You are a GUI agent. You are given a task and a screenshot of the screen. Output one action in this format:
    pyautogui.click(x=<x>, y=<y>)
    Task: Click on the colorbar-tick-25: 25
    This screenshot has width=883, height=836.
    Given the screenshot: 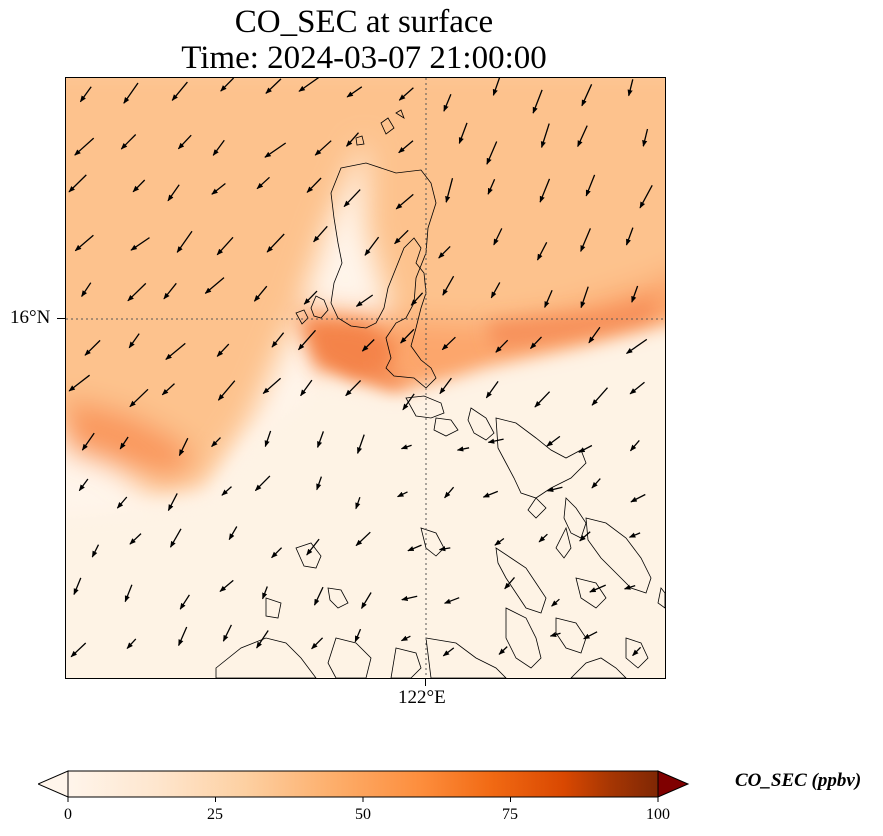 What is the action you would take?
    pyautogui.click(x=215, y=814)
    